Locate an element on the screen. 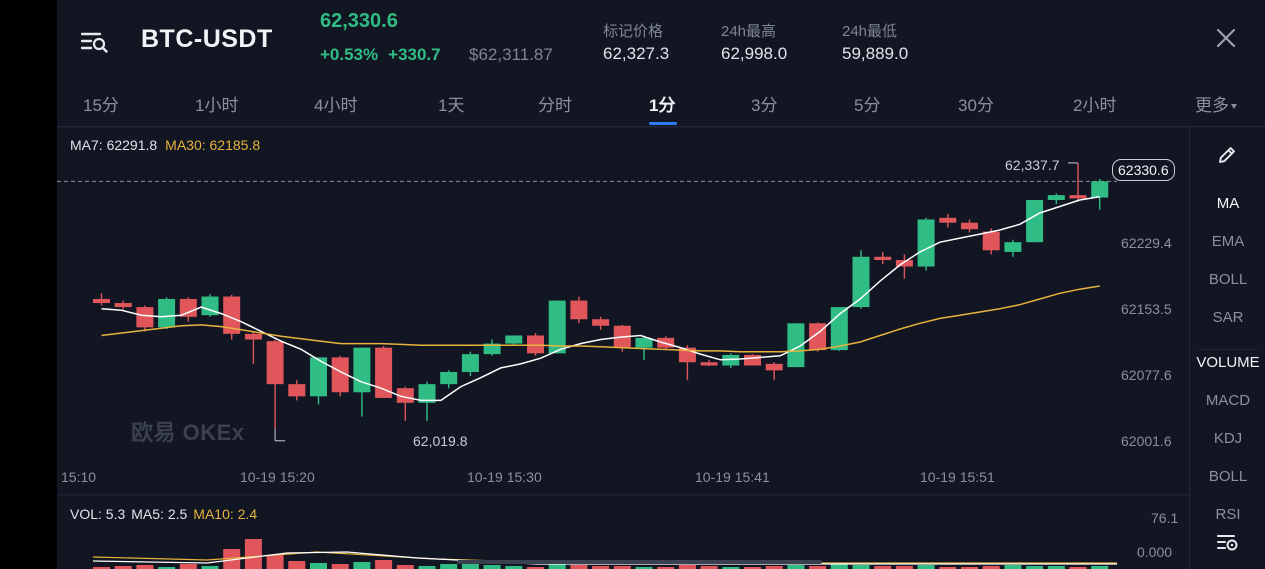 Image resolution: width=1265 pixels, height=569 pixels. last-price: 62,330.6 is located at coordinates (359, 21).